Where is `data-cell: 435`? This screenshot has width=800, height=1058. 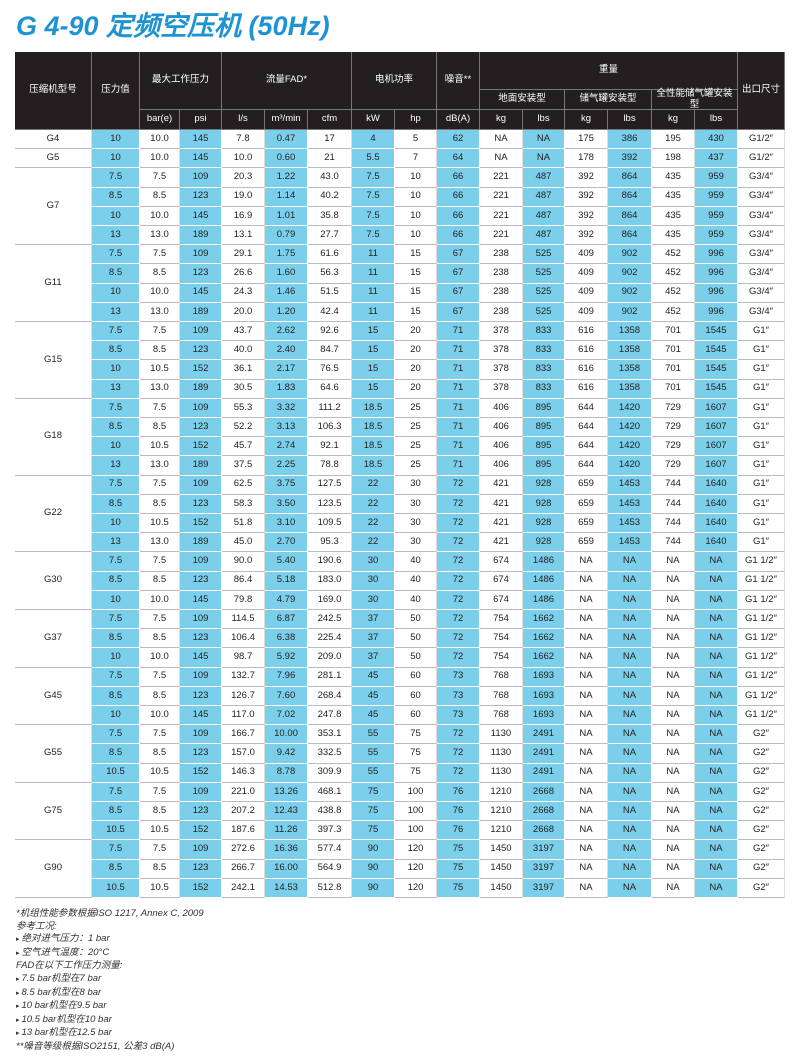
data-cell: 435 is located at coordinates (673, 178).